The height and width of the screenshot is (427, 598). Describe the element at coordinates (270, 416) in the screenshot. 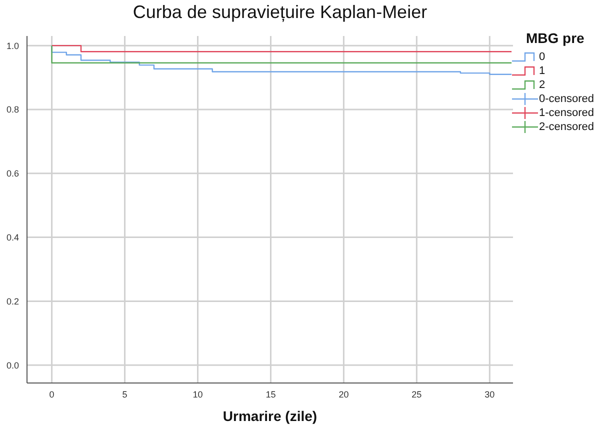

I see `x-axis-title: Urmarire (zile)` at that location.